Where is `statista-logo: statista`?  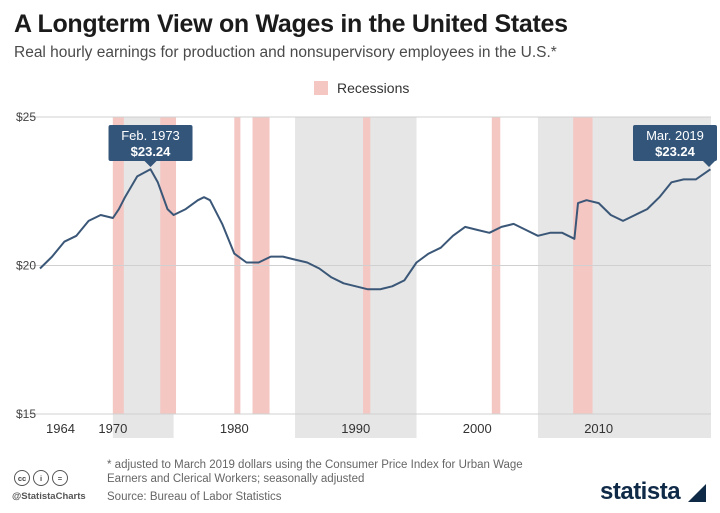 statista-logo: statista is located at coordinates (640, 491).